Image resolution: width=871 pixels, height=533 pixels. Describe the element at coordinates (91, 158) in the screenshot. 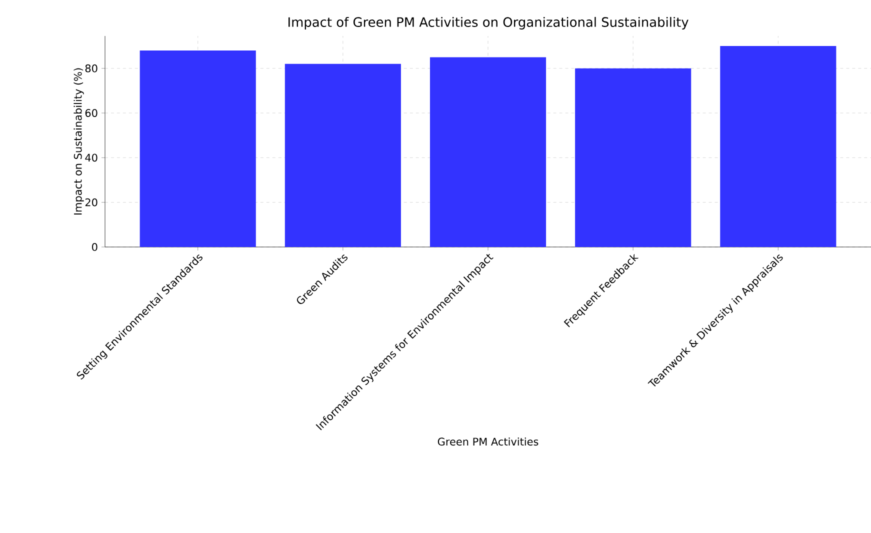

I see `y-tick-label: 40` at that location.